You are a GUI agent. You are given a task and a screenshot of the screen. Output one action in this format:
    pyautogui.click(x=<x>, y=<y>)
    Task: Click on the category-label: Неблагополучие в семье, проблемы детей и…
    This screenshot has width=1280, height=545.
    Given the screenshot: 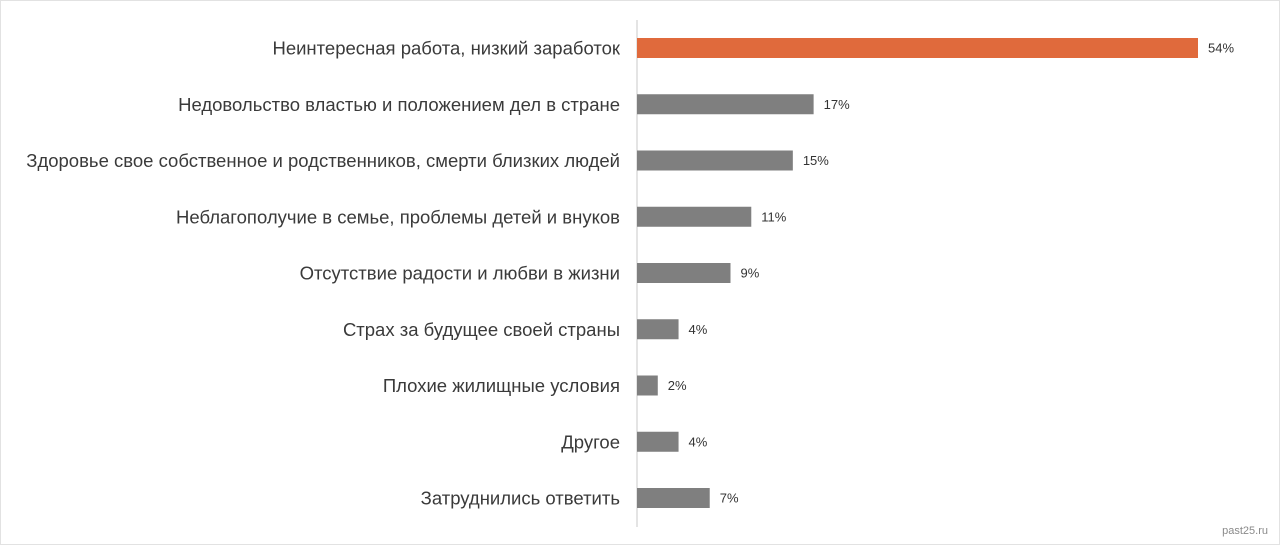 What is the action you would take?
    pyautogui.click(x=398, y=216)
    